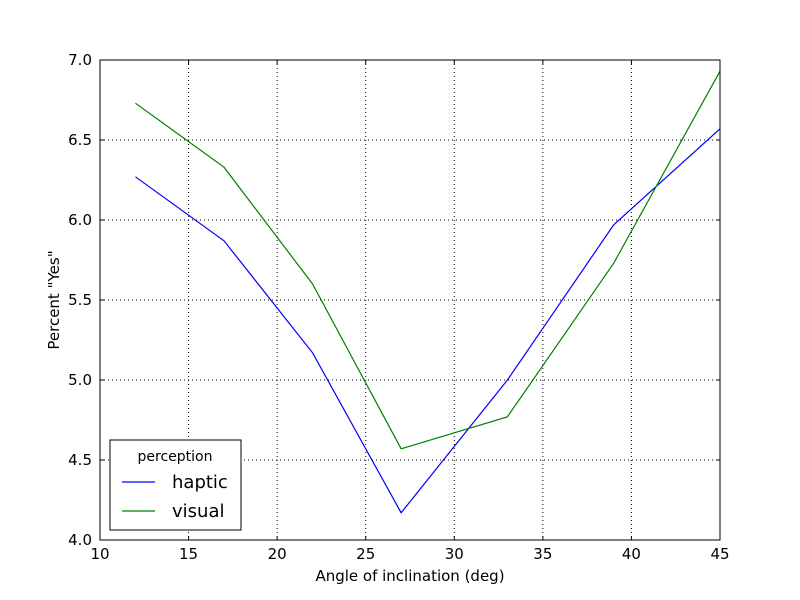  What do you see at coordinates (631, 554) in the screenshot?
I see `x-tick-label: 40` at bounding box center [631, 554].